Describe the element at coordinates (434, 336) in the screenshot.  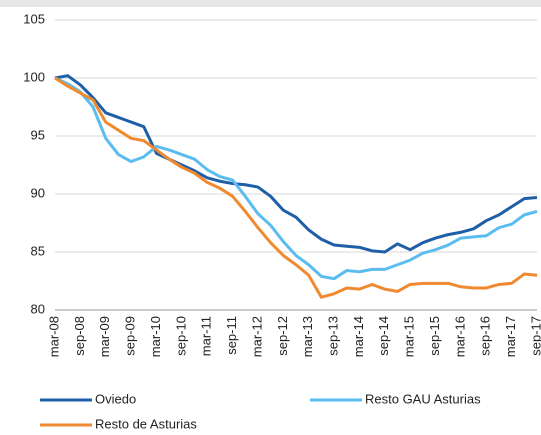
I see `x-tick-label: sep-15` at that location.